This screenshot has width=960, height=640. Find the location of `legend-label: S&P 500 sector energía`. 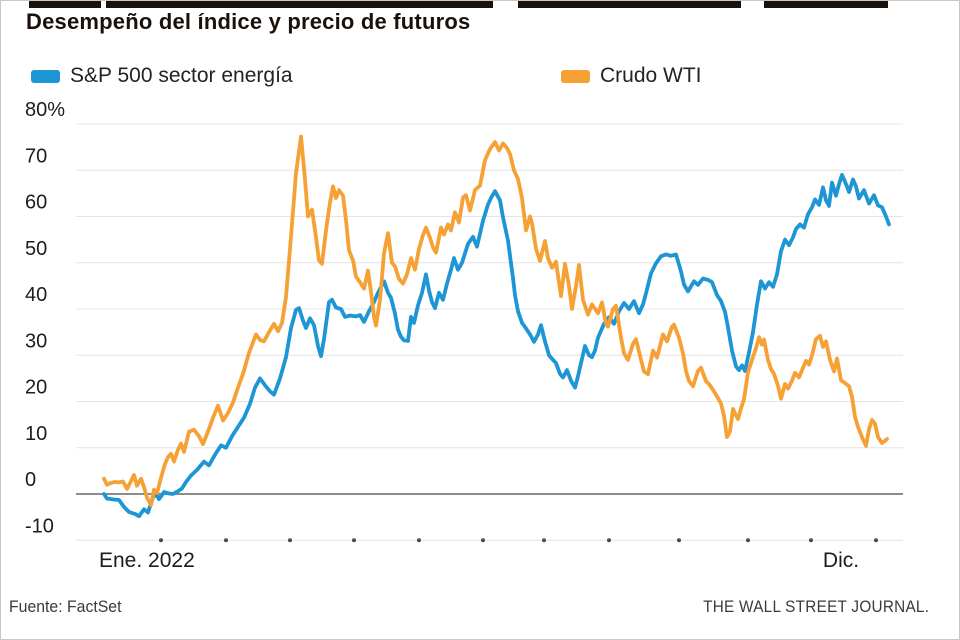

legend-label: S&P 500 sector energía is located at coordinates (181, 75).